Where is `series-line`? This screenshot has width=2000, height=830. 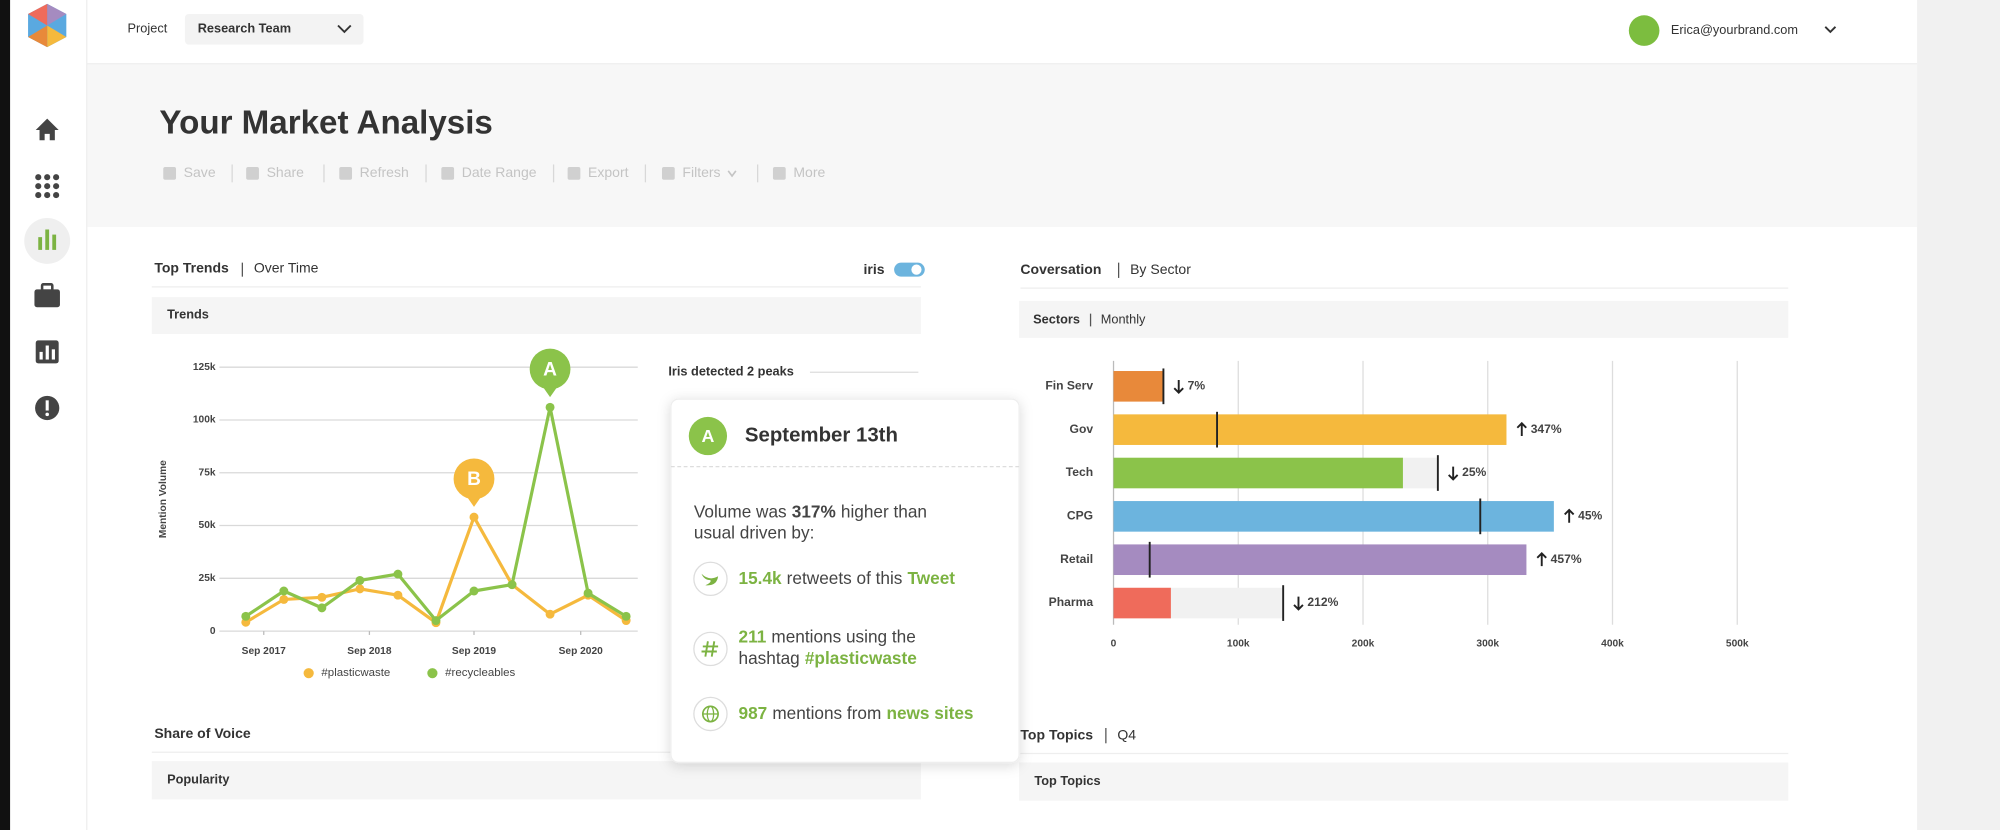 series-line is located at coordinates (435, 514).